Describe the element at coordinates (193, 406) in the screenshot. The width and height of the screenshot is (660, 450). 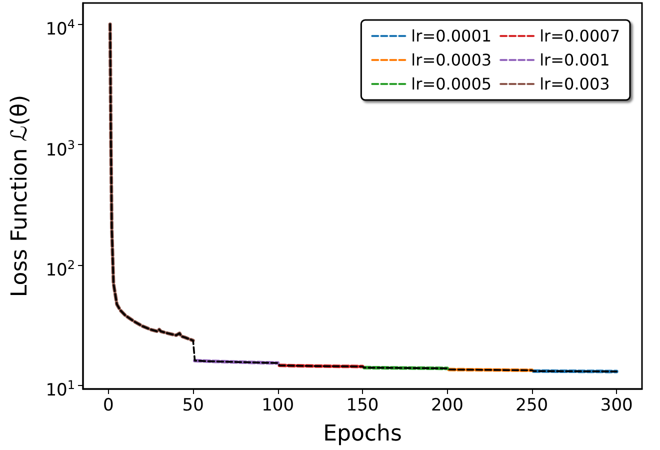
I see `x-tick-label: 50` at that location.